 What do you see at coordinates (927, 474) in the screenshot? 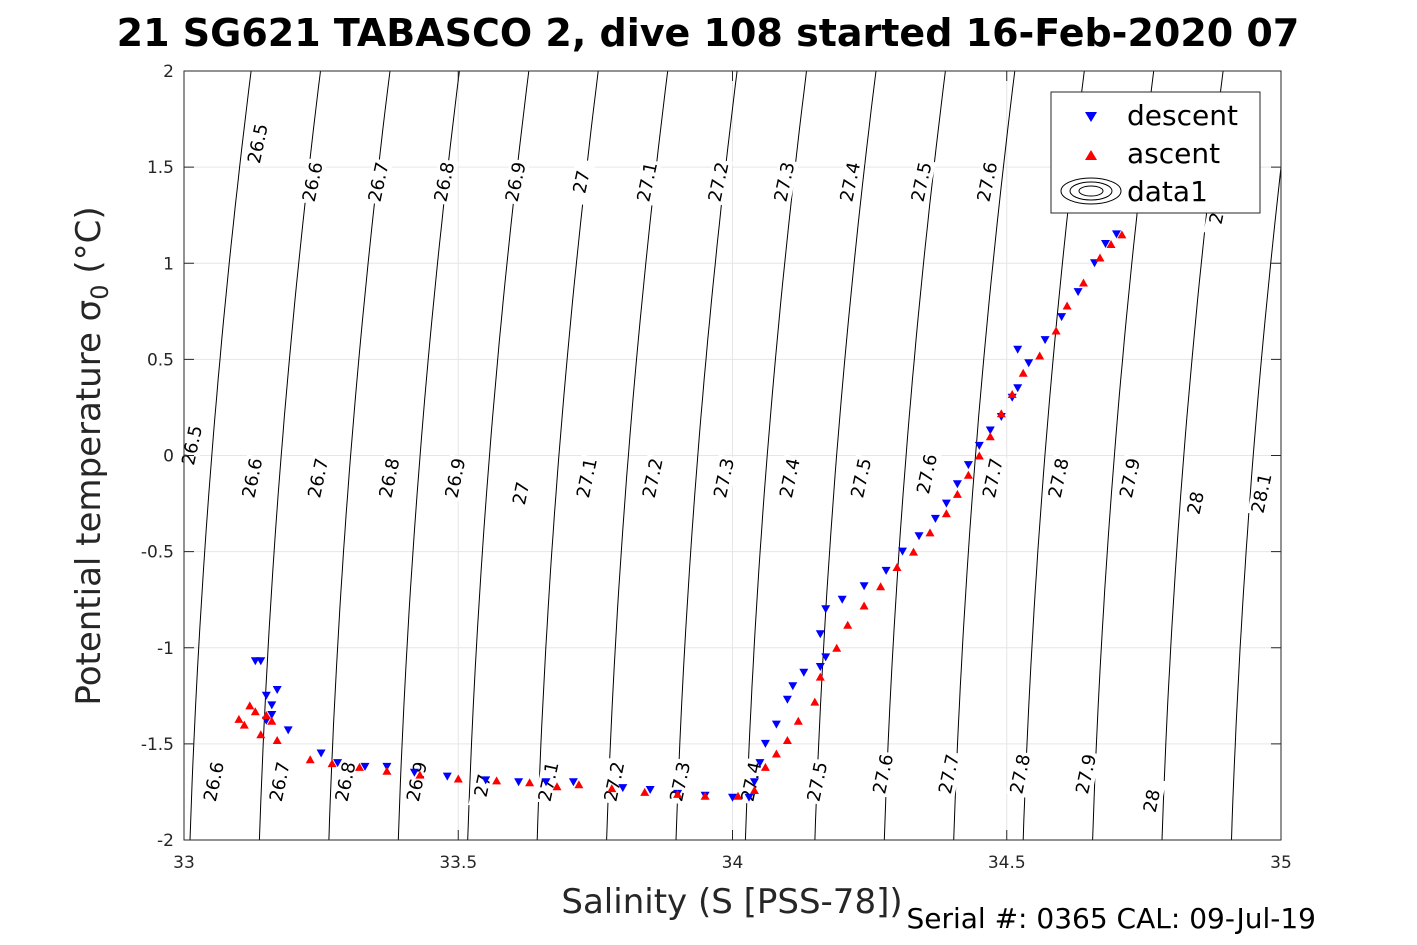
I see `contour-label-text: 27.6` at bounding box center [927, 474].